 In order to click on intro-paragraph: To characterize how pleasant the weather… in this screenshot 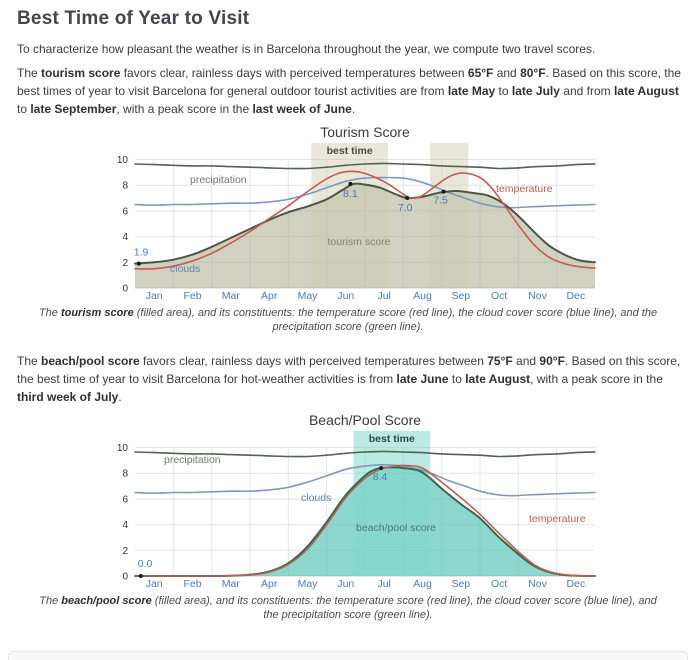, I will do `click(306, 49)`.